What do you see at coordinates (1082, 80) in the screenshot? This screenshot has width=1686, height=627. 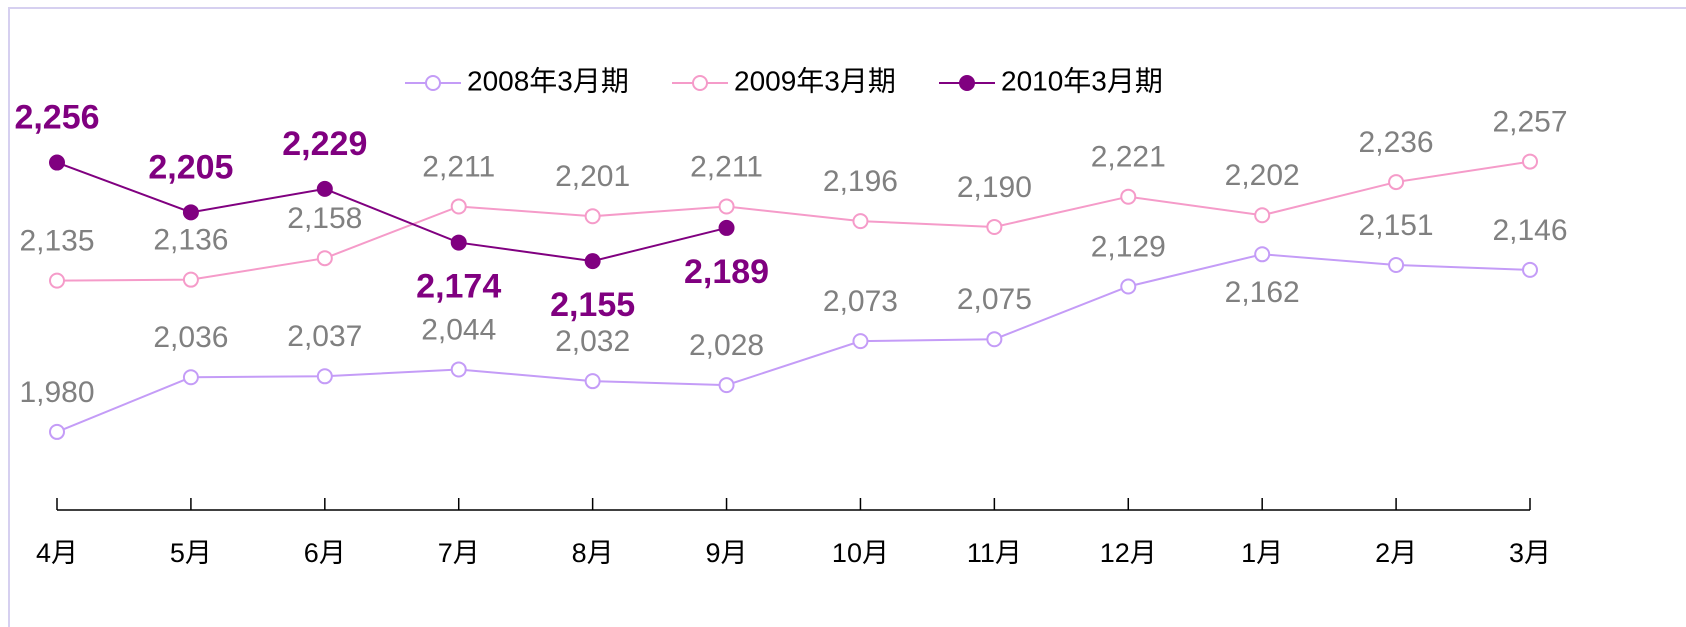 I see `legend-label: 2010年3月期` at bounding box center [1082, 80].